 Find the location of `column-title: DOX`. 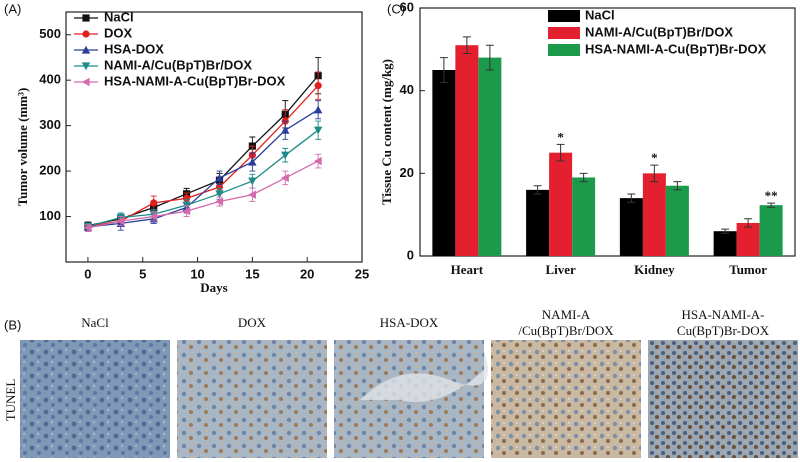

column-title: DOX is located at coordinates (252, 322).